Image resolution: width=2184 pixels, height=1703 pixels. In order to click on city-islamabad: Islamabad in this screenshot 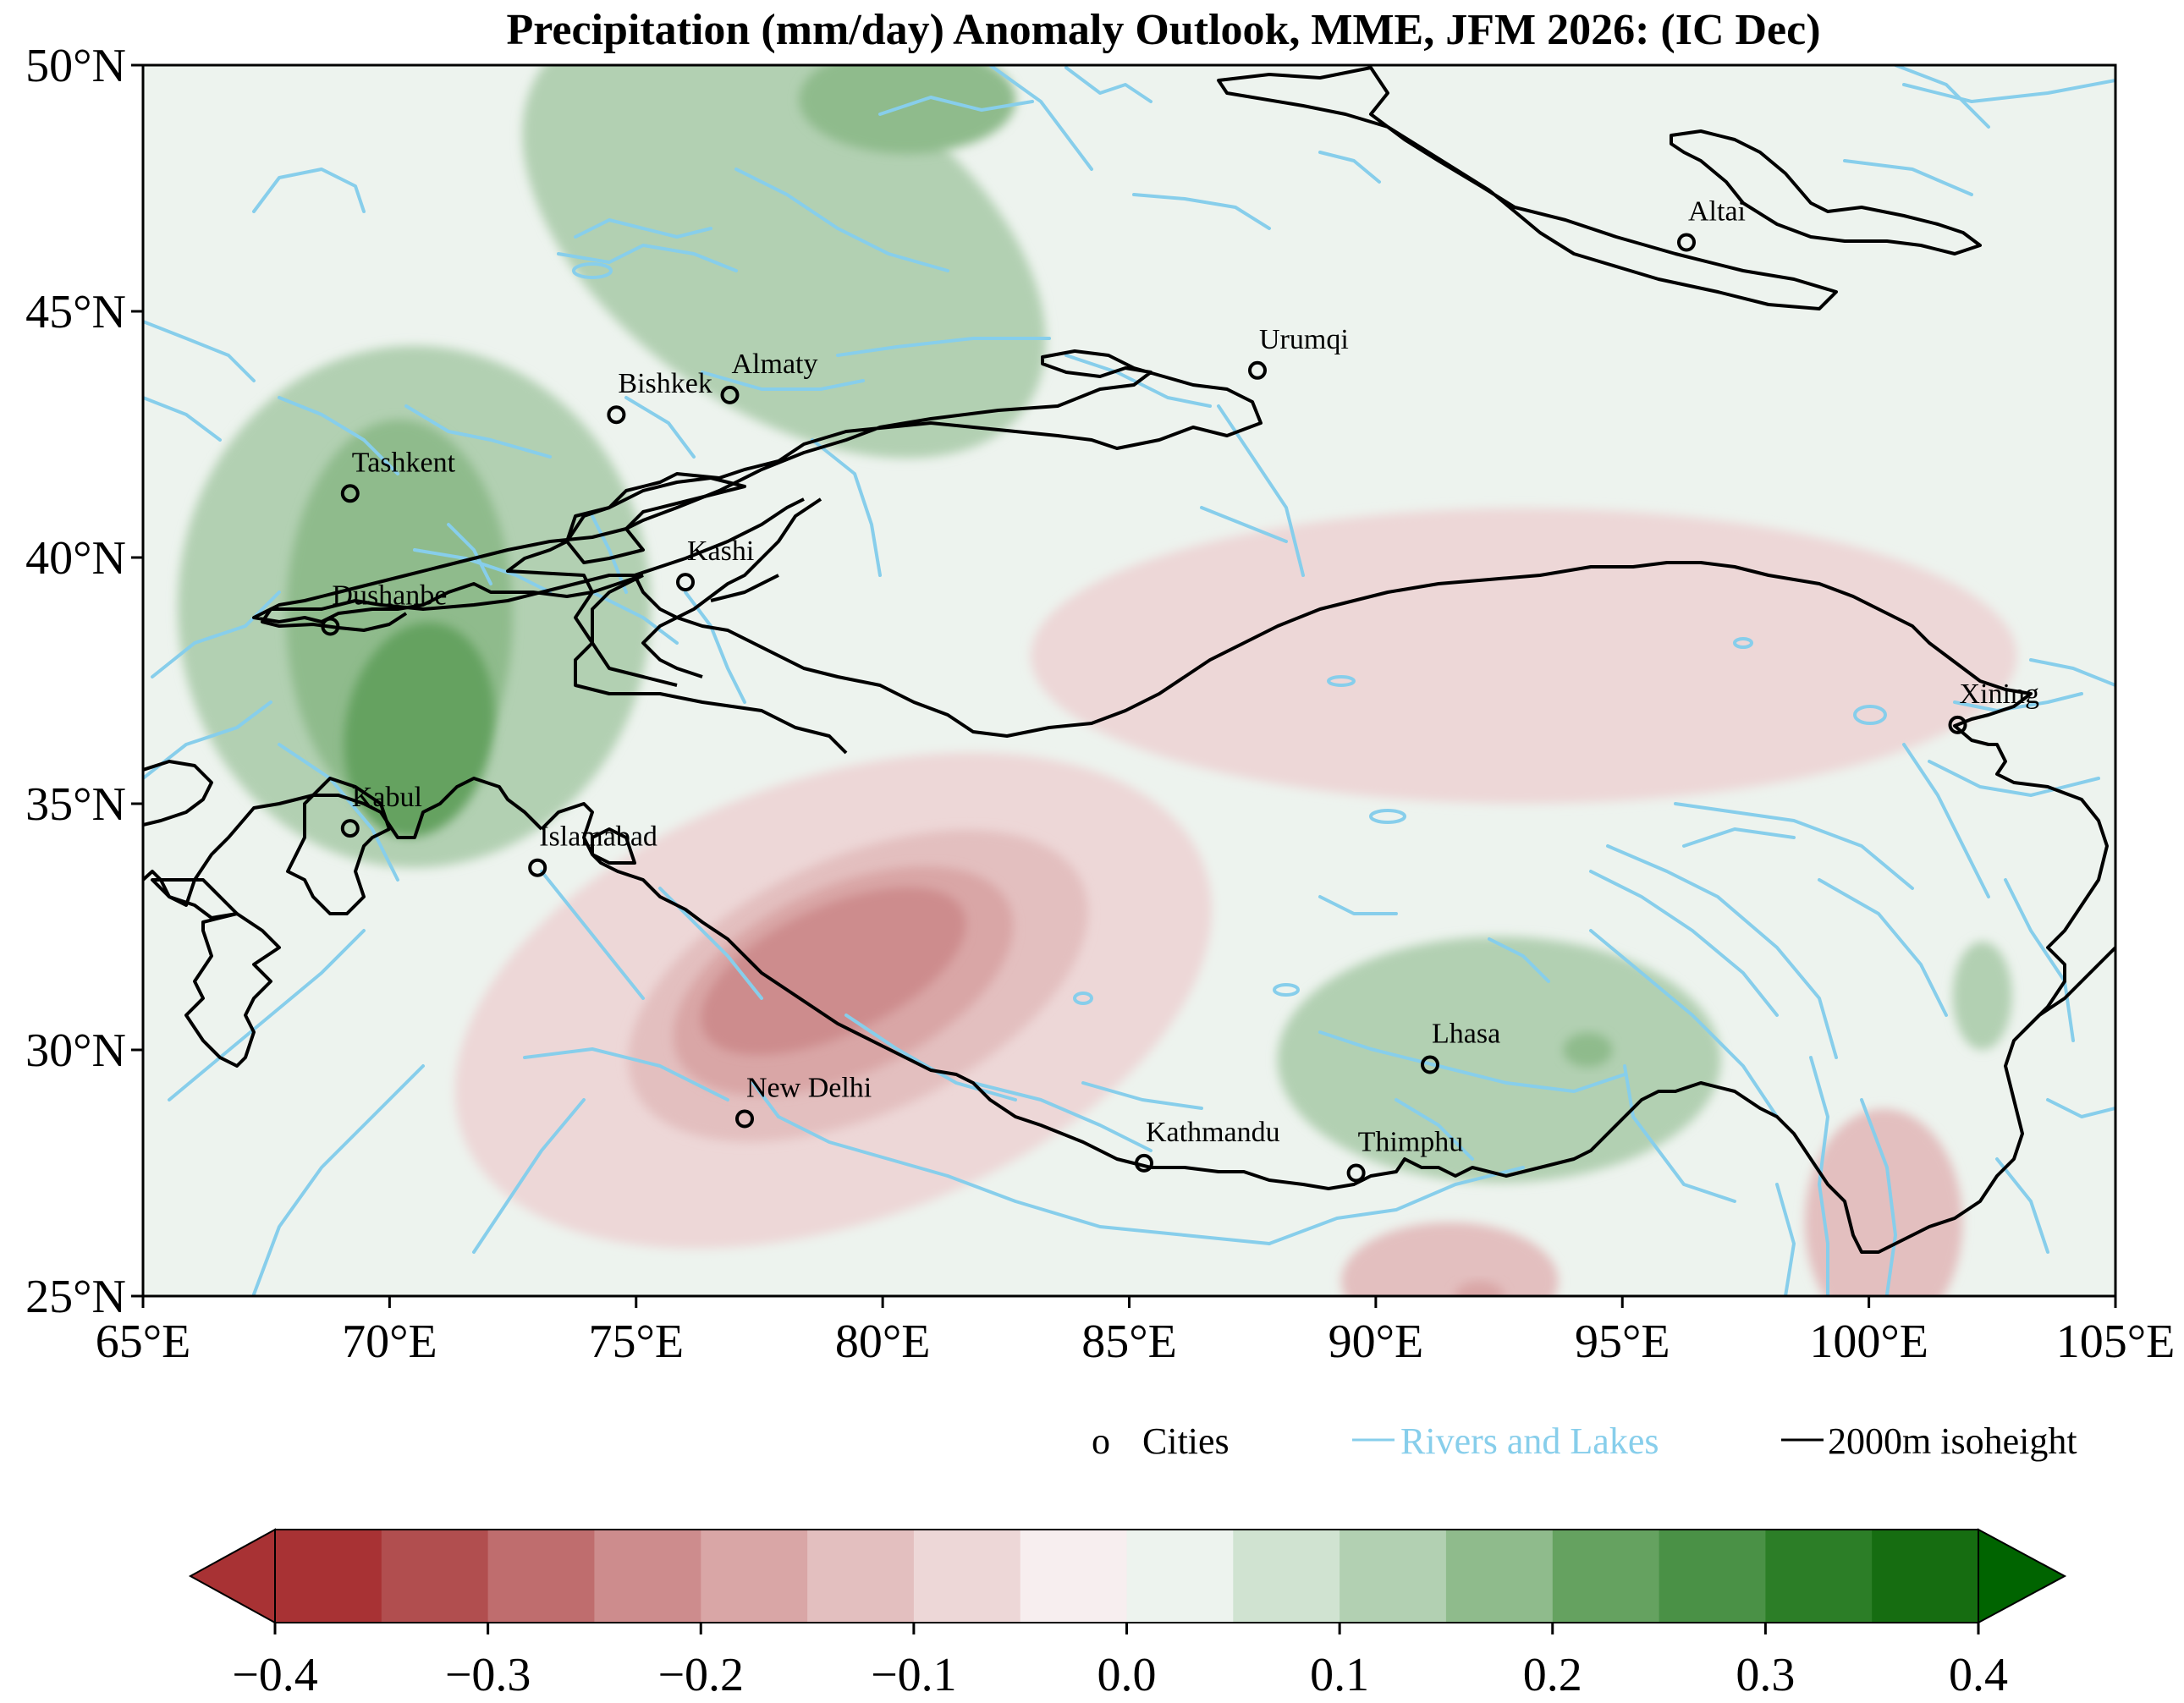, I will do `click(592, 849)`.